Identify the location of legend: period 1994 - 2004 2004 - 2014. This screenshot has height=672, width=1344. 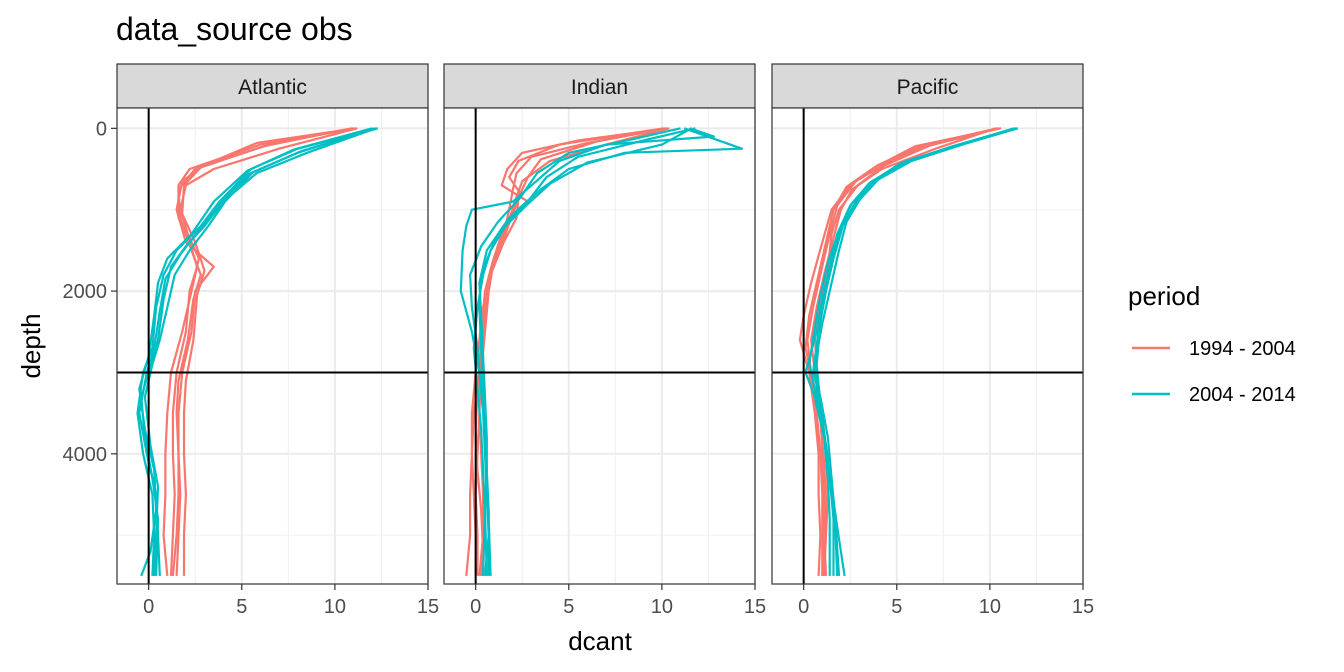
(1212, 343).